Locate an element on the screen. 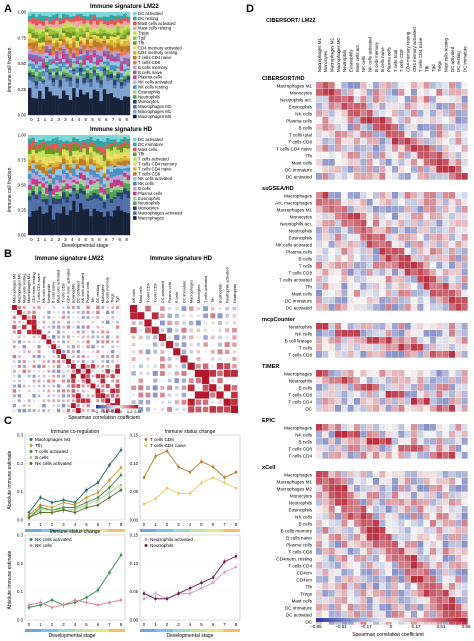  x-tick-label: 0 is located at coordinates (29, 524).